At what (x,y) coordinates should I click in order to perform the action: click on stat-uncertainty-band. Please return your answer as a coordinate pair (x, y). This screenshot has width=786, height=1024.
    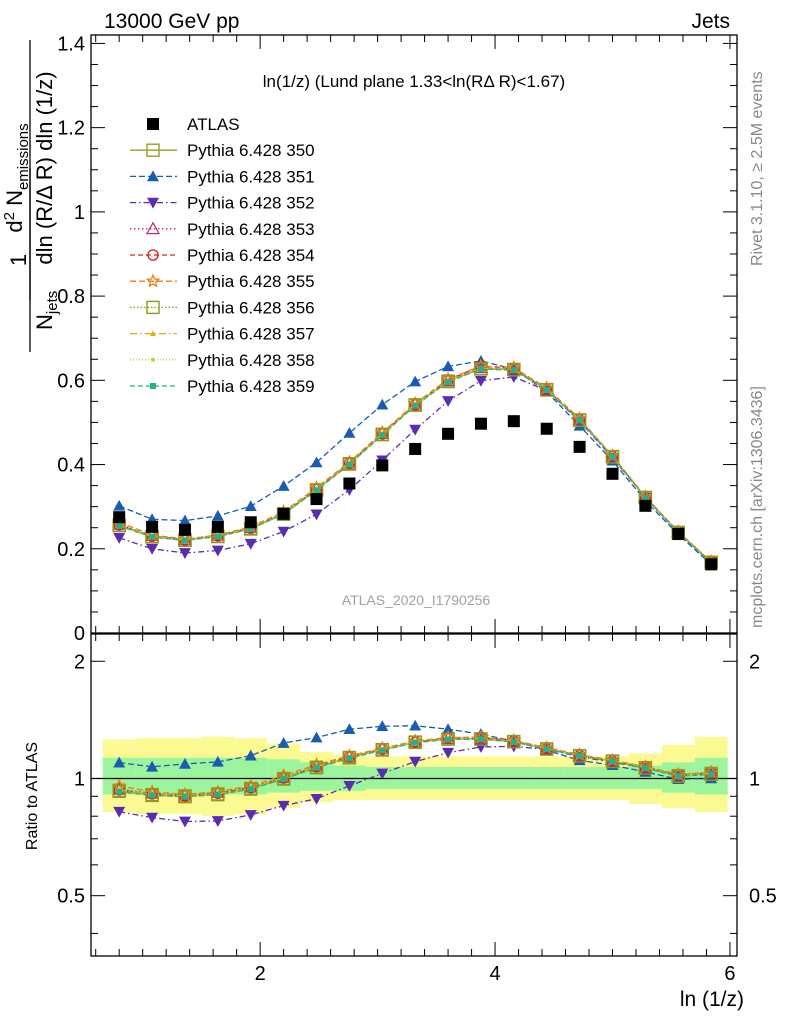
    Looking at the image, I should click on (645, 777).